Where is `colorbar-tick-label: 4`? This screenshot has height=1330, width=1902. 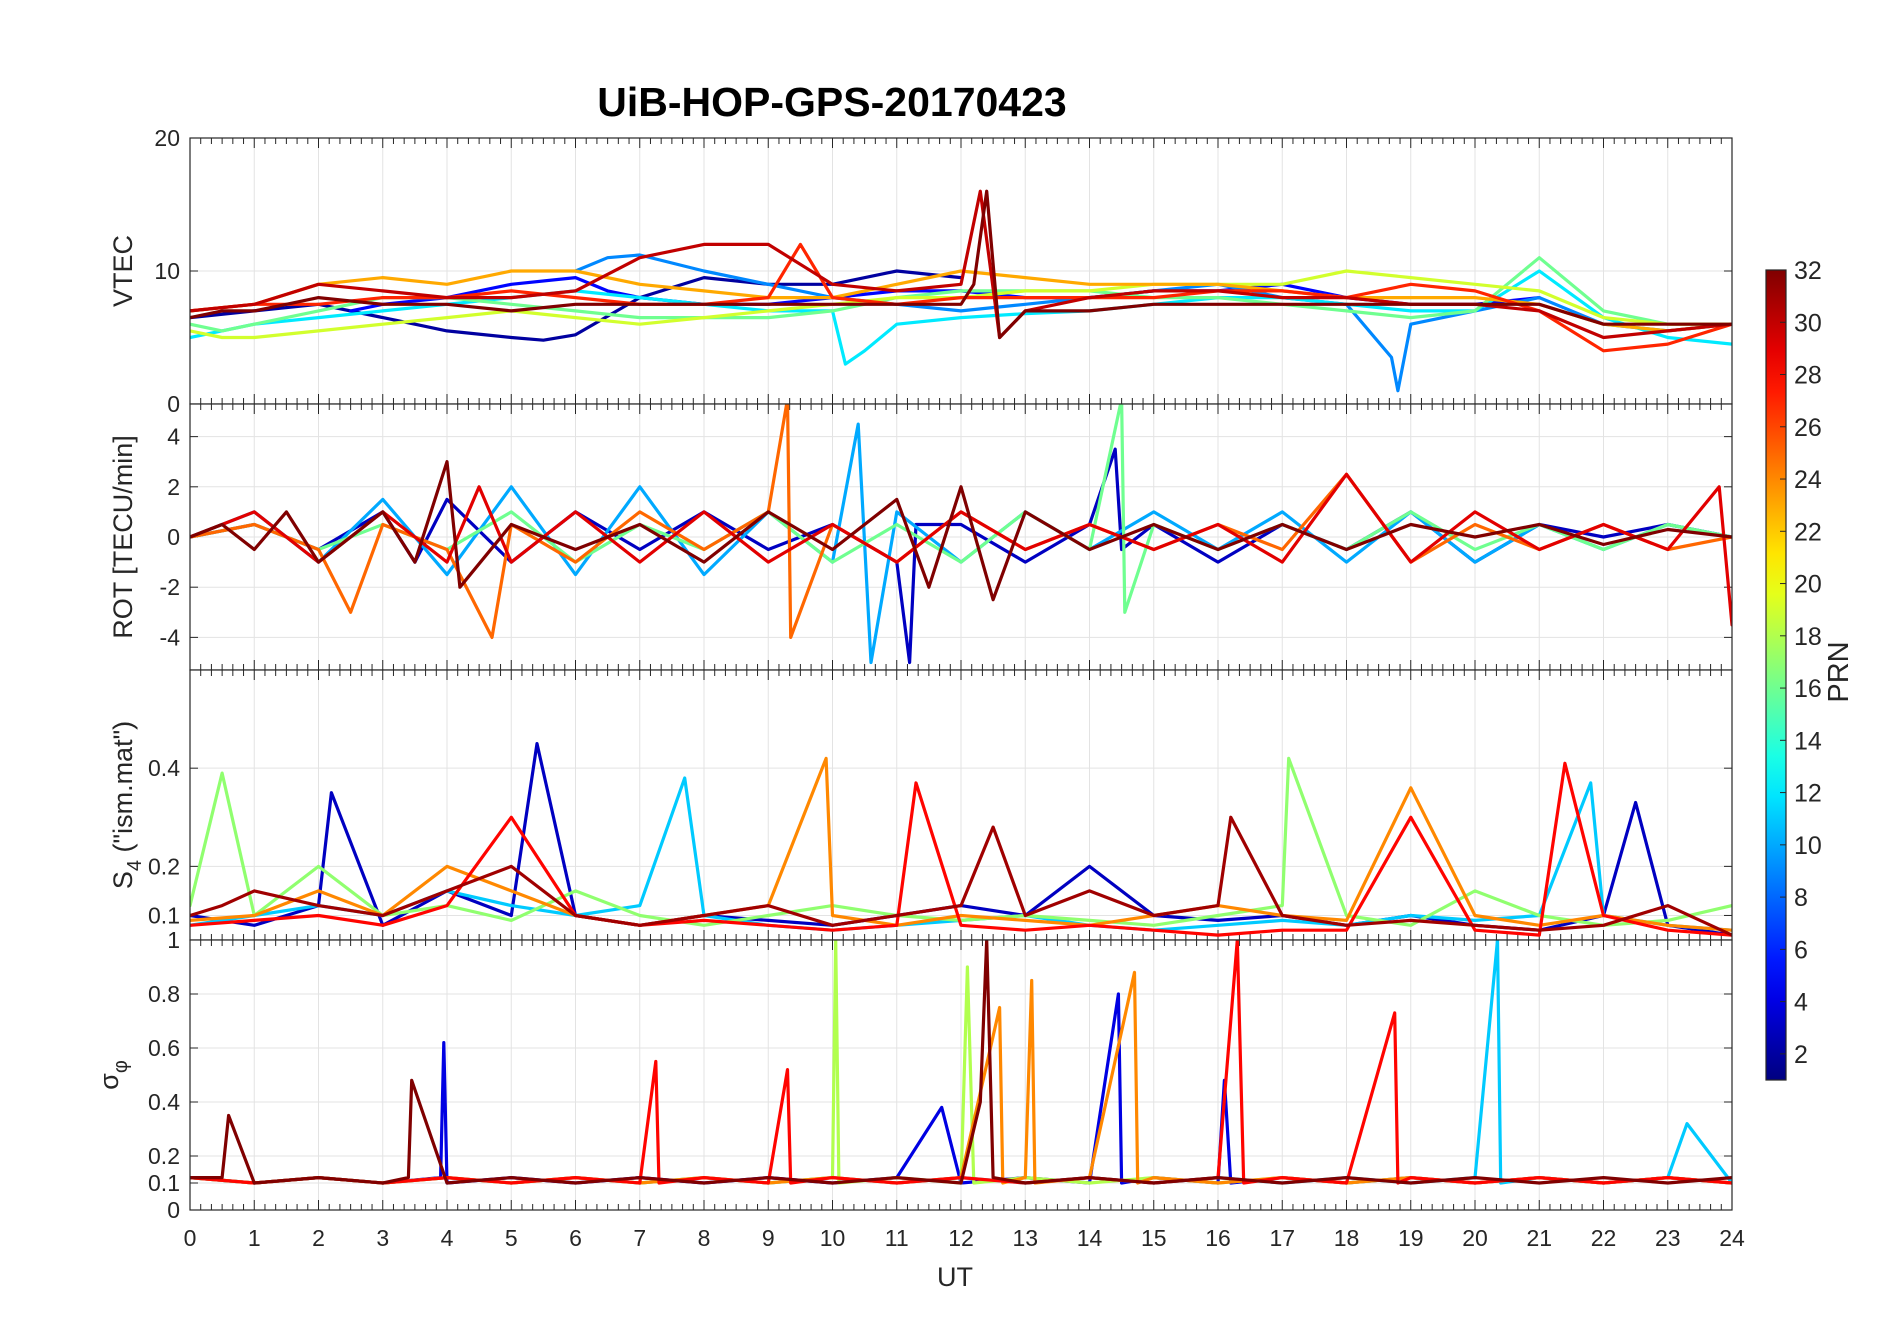 colorbar-tick-label: 4 is located at coordinates (1801, 1003).